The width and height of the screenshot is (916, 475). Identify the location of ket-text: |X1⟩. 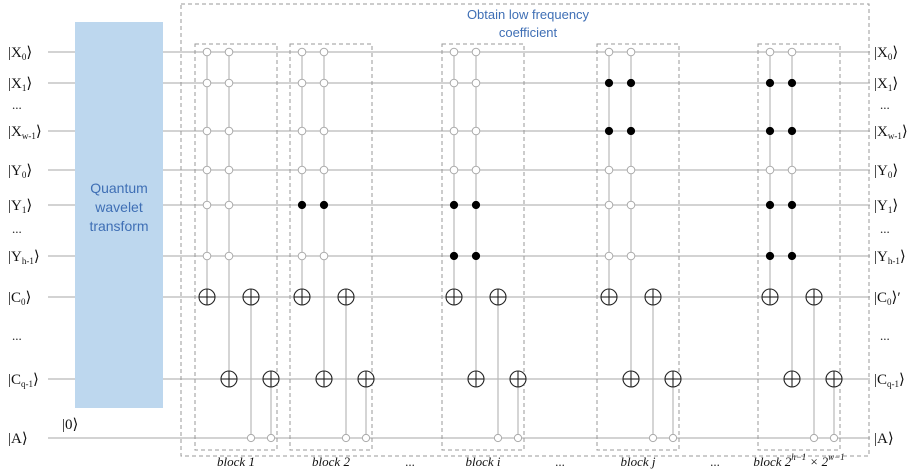
(20, 84).